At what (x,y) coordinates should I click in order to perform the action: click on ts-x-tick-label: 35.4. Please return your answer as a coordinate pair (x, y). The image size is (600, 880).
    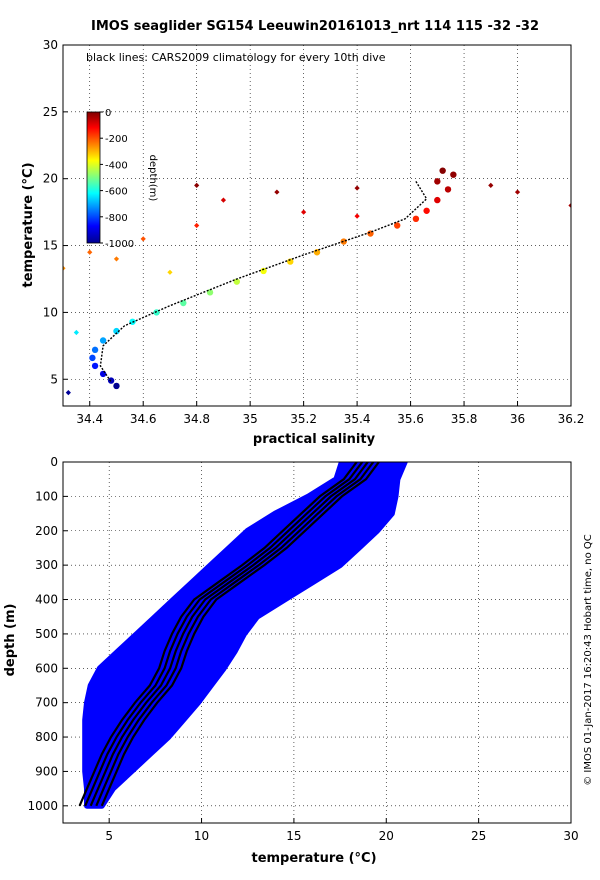
    Looking at the image, I should click on (357, 419).